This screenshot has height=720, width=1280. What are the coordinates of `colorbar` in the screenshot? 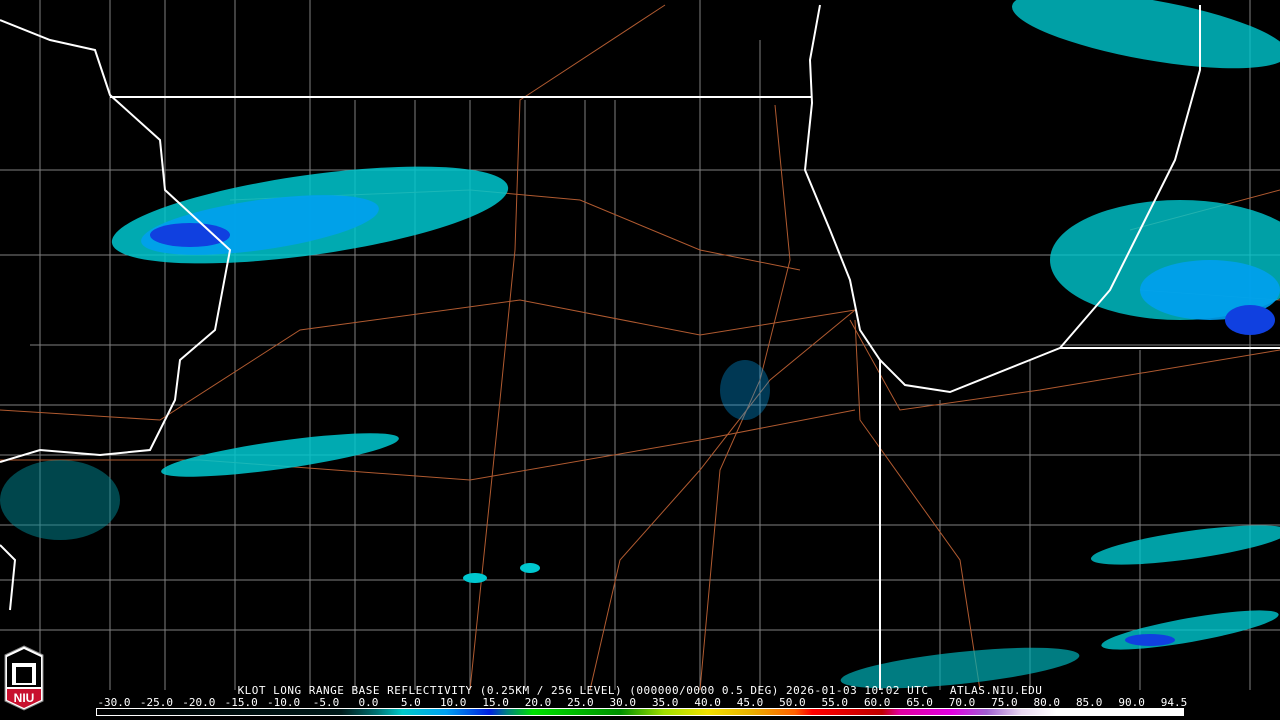 It's located at (640, 712).